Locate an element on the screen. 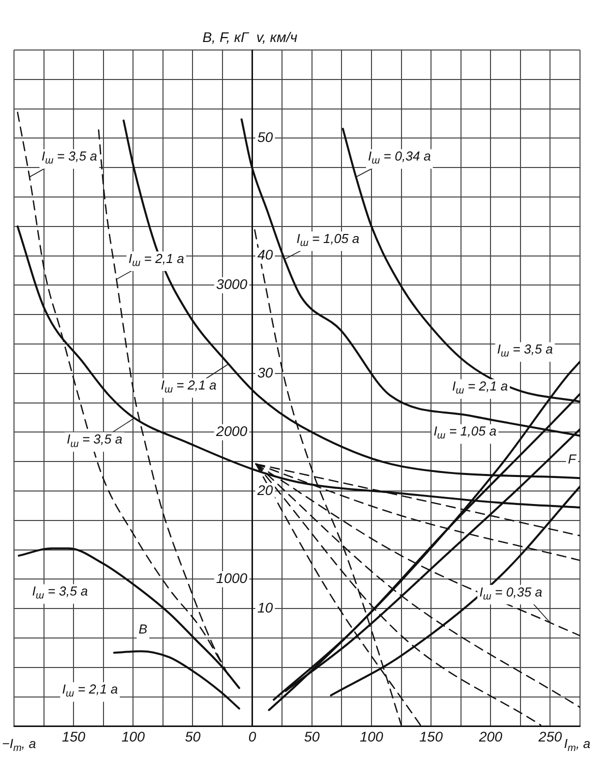 This screenshot has height=771, width=600. annotation: F is located at coordinates (573, 459).